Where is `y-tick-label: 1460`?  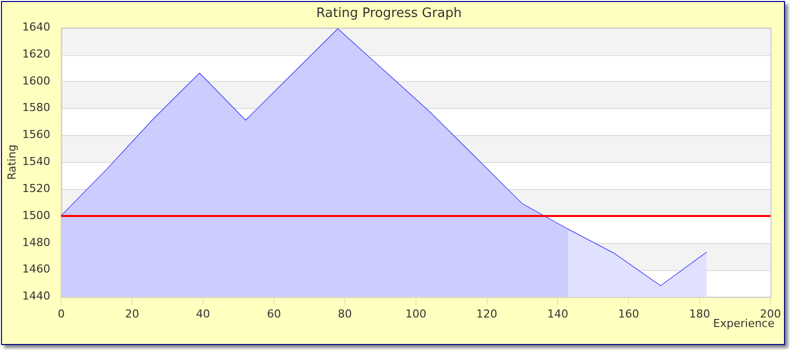
y-tick-label: 1460 is located at coordinates (36, 269).